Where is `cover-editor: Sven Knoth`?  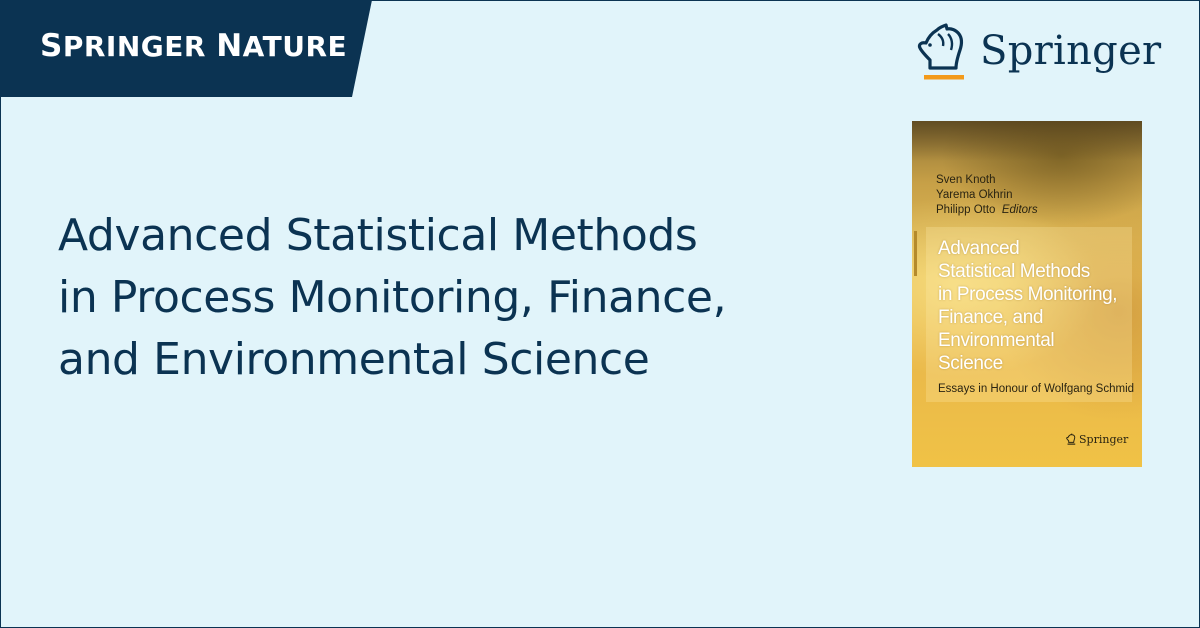
cover-editor: Sven Knoth is located at coordinates (966, 180).